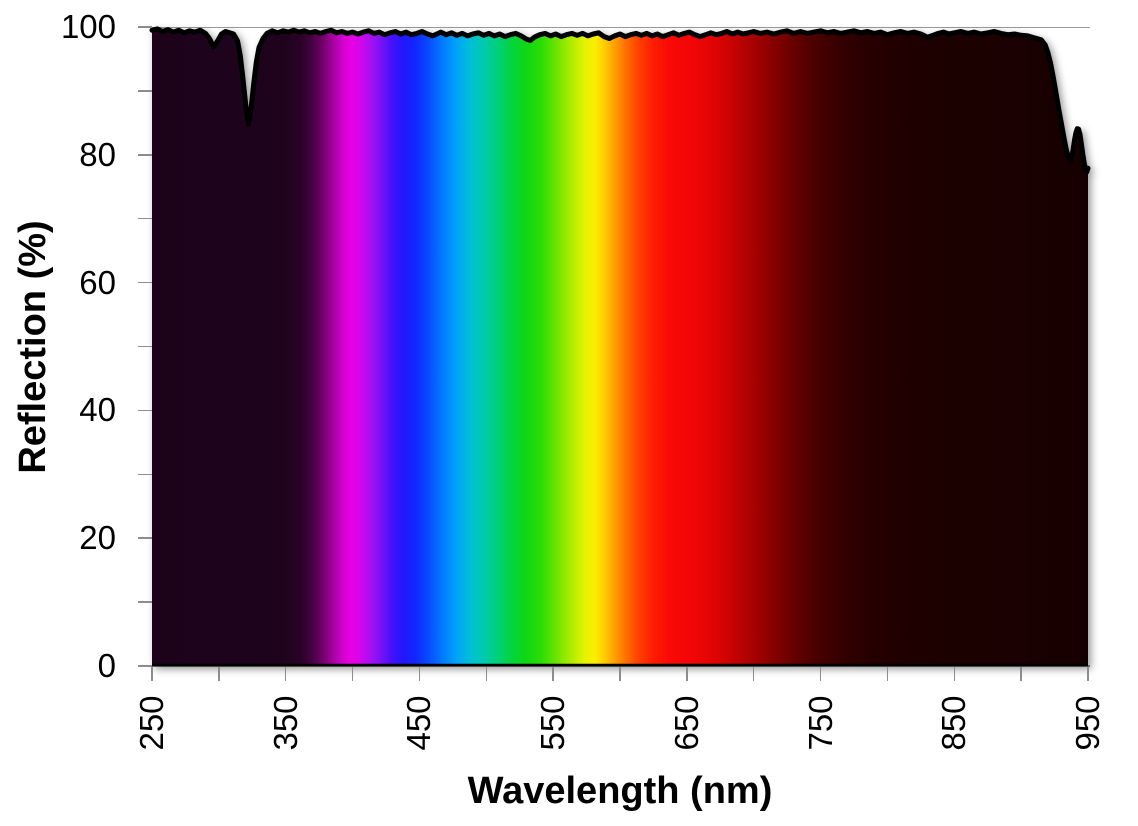  I want to click on y-axis-title: Reflection (%), so click(33, 347).